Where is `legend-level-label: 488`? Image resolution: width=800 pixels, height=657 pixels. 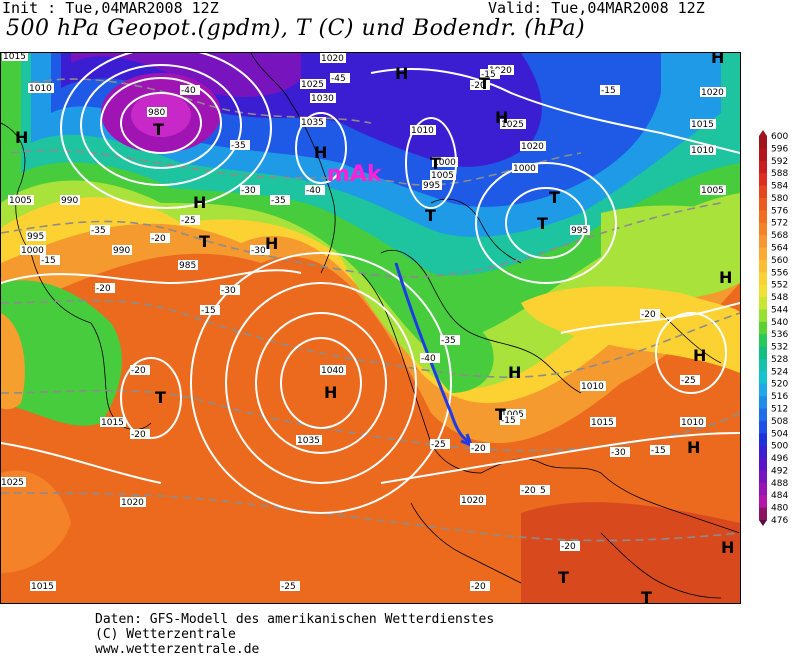
legend-level-label: 488 is located at coordinates (779, 484).